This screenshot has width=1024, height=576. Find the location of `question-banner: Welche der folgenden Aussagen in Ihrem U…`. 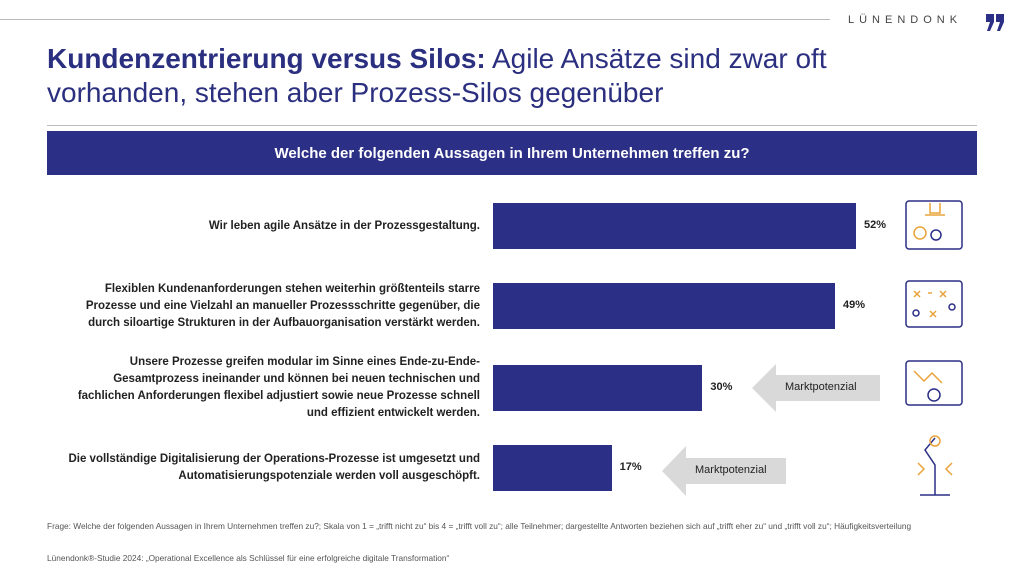

question-banner: Welche der folgenden Aussagen in Ihrem U… is located at coordinates (512, 153).